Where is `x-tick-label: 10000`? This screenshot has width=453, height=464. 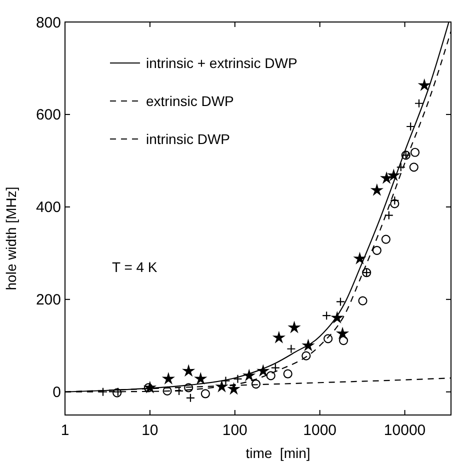
x-tick-label: 10000 is located at coordinates (405, 430).